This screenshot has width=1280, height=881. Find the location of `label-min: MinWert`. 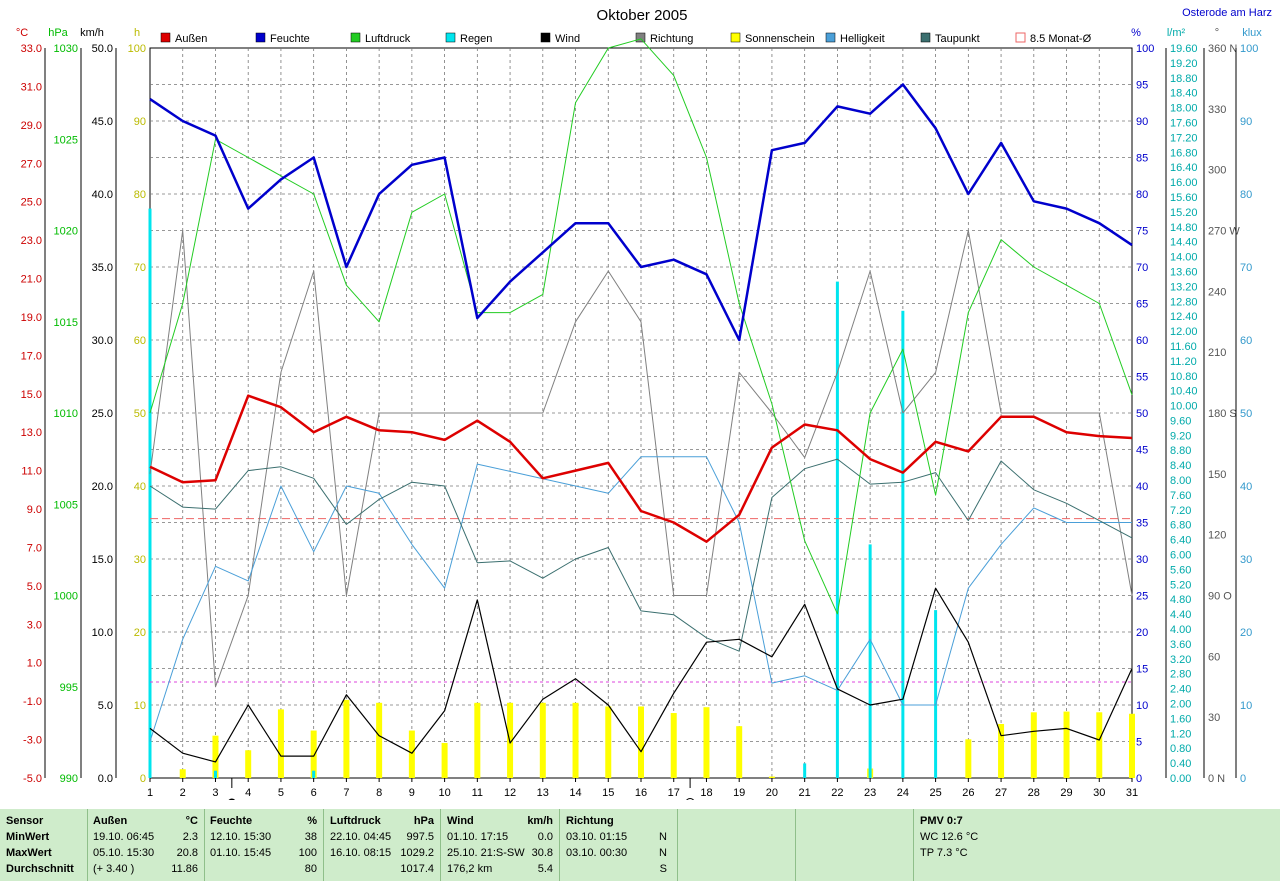

label-min: MinWert is located at coordinates (28, 837).